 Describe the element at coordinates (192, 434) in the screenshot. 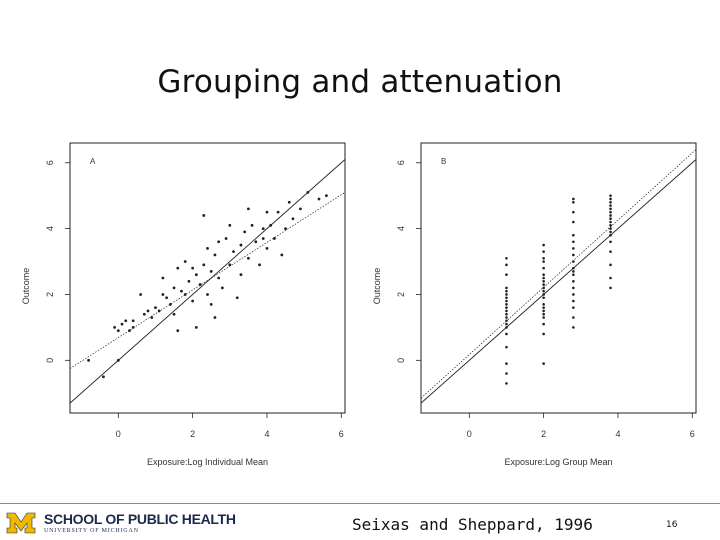

I see `x-tick-label: 2` at that location.